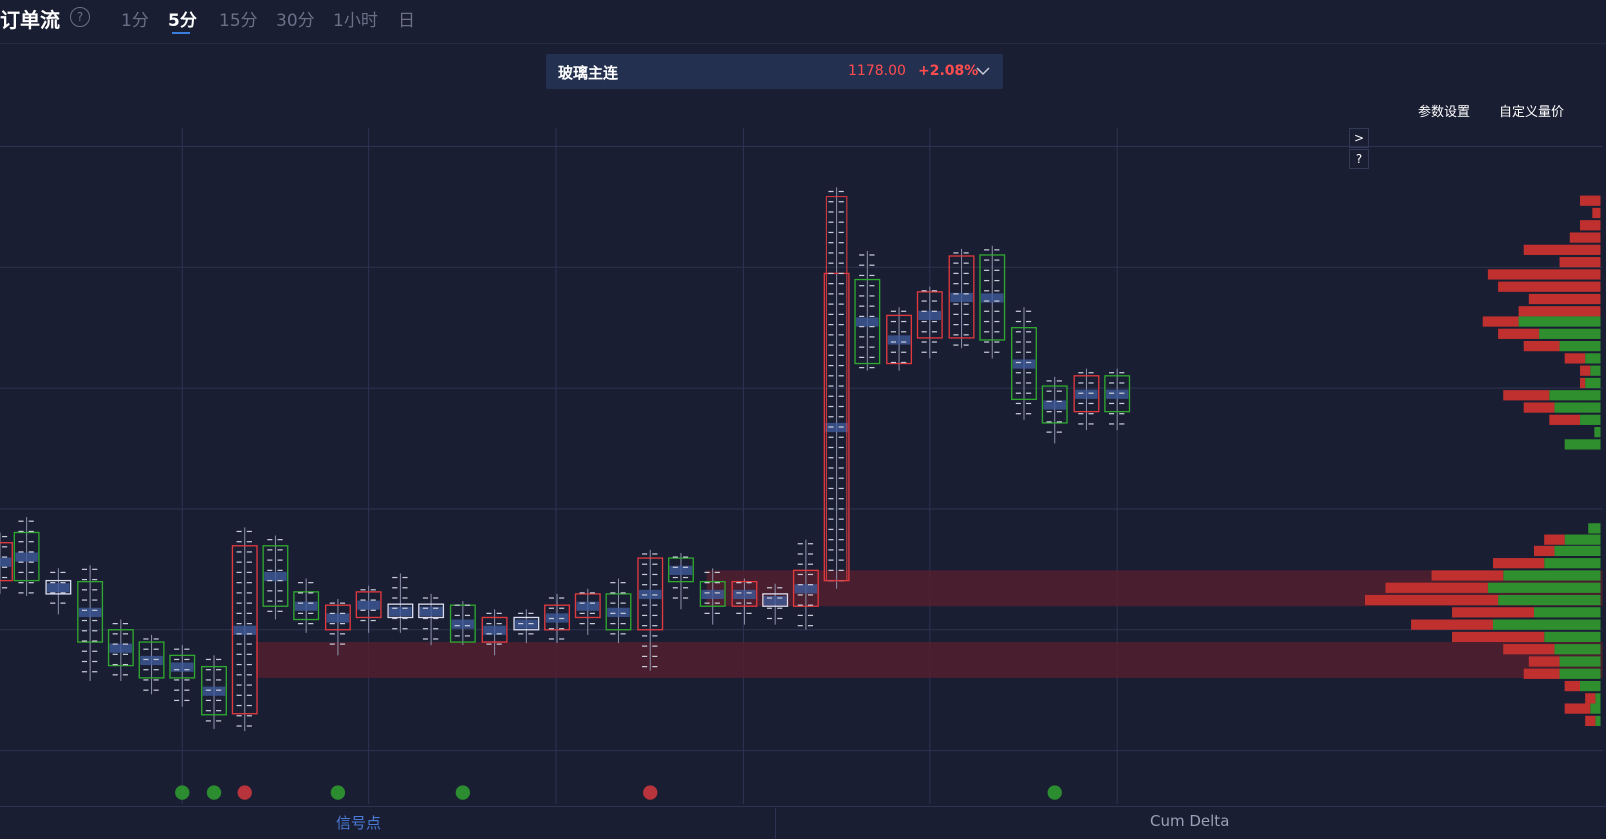  What do you see at coordinates (181, 33) in the screenshot?
I see `tab-underline` at bounding box center [181, 33].